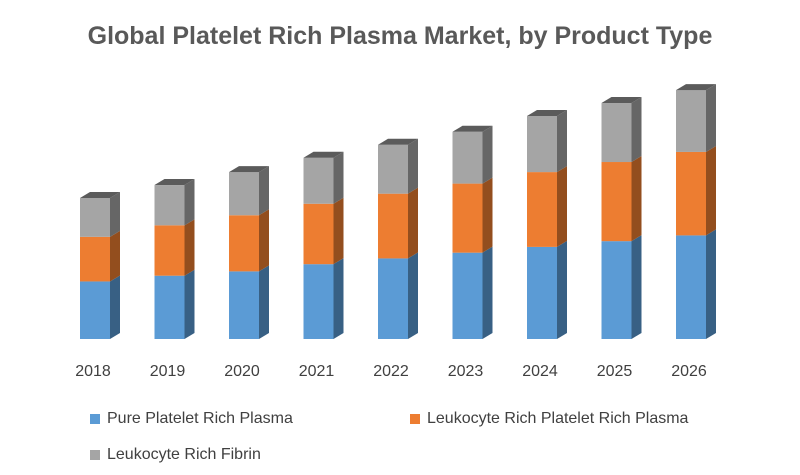  Describe the element at coordinates (415, 419) in the screenshot. I see `legend-swatch-leukocyte-prp` at that location.